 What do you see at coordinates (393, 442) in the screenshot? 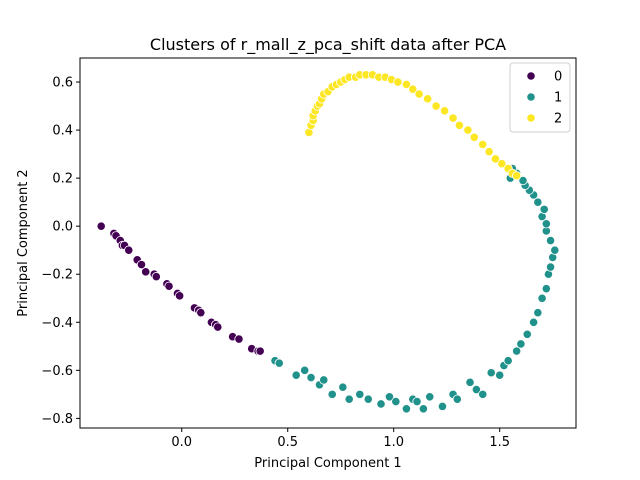
I see `x-tick-label: 1.0` at bounding box center [393, 442].